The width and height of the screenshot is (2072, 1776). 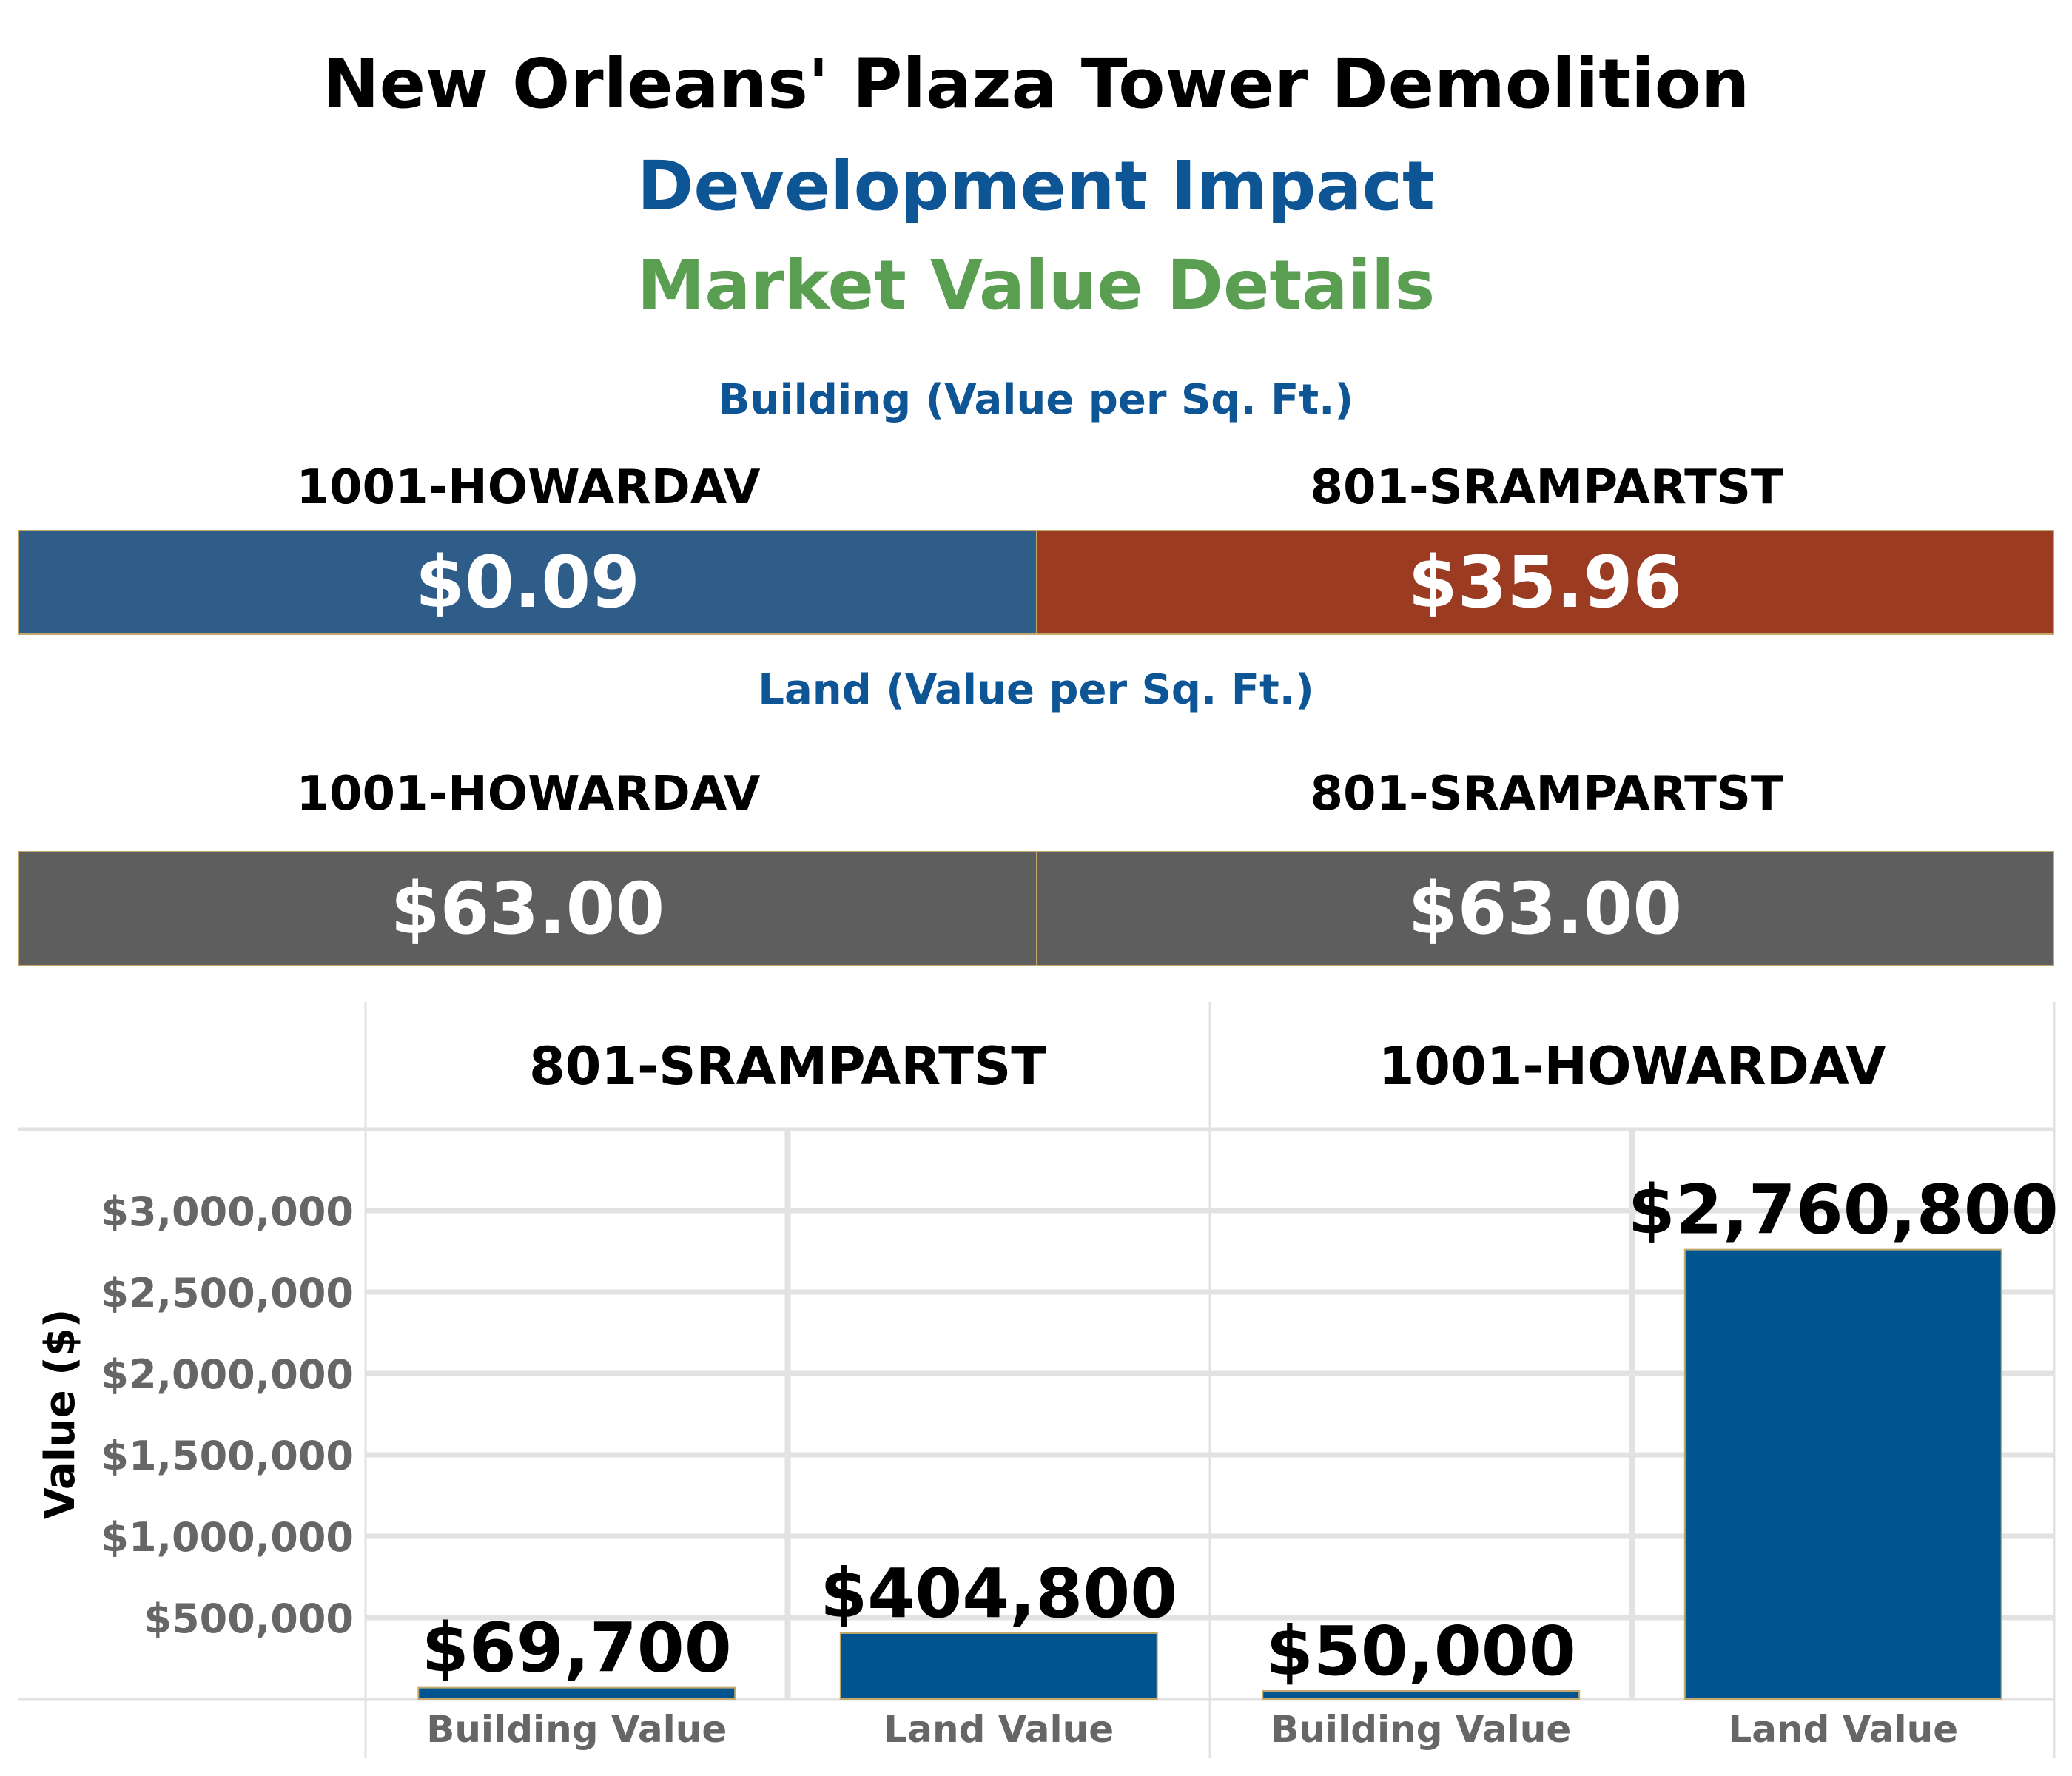 I want to click on y-tick-label: $2,500,000, so click(x=227, y=1293).